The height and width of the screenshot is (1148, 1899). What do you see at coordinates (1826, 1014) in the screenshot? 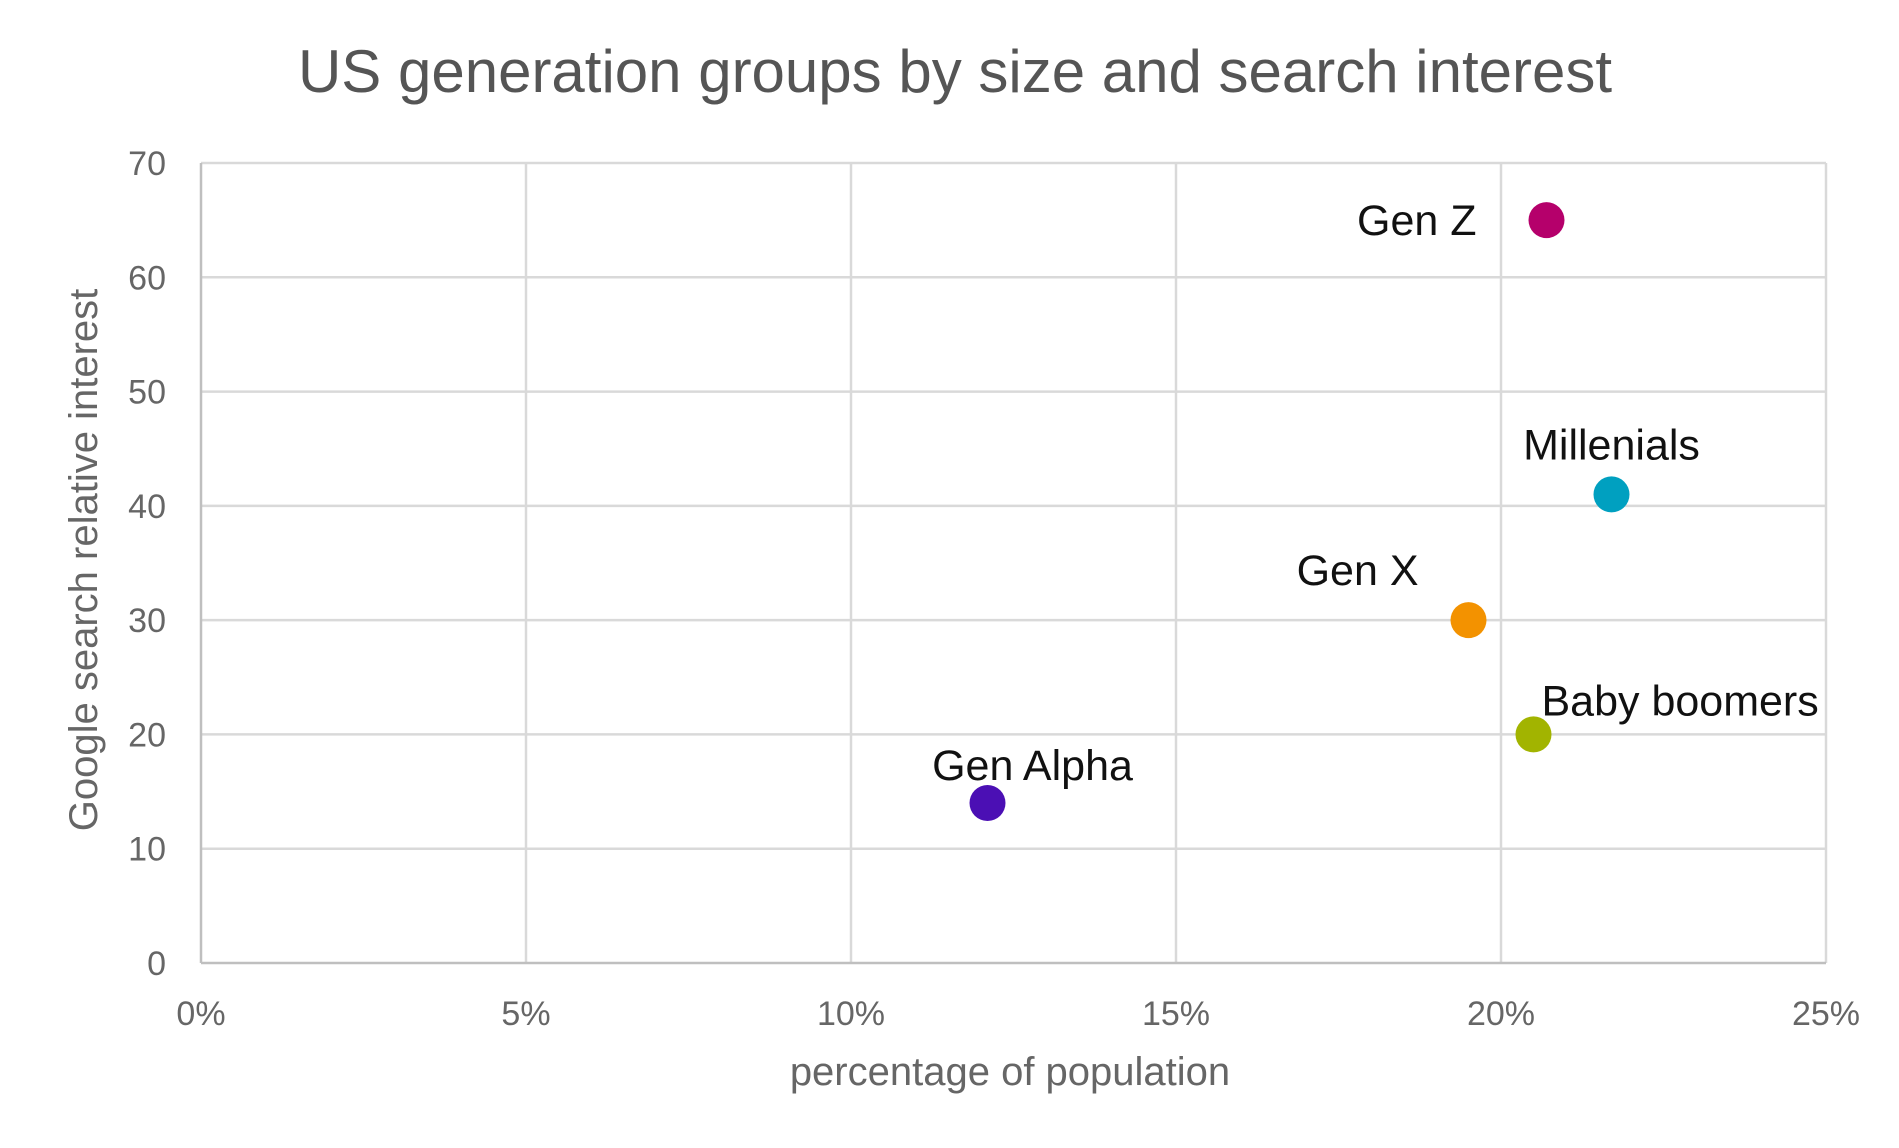
I see `x-tick-label: 25%` at bounding box center [1826, 1014].